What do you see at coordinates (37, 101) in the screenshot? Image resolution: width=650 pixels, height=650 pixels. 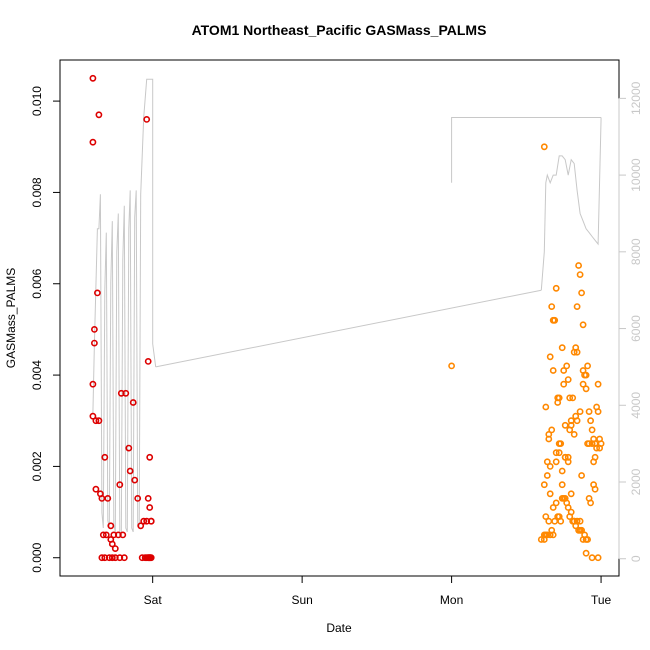 I see `y-tick-label: 0.010` at bounding box center [37, 101].